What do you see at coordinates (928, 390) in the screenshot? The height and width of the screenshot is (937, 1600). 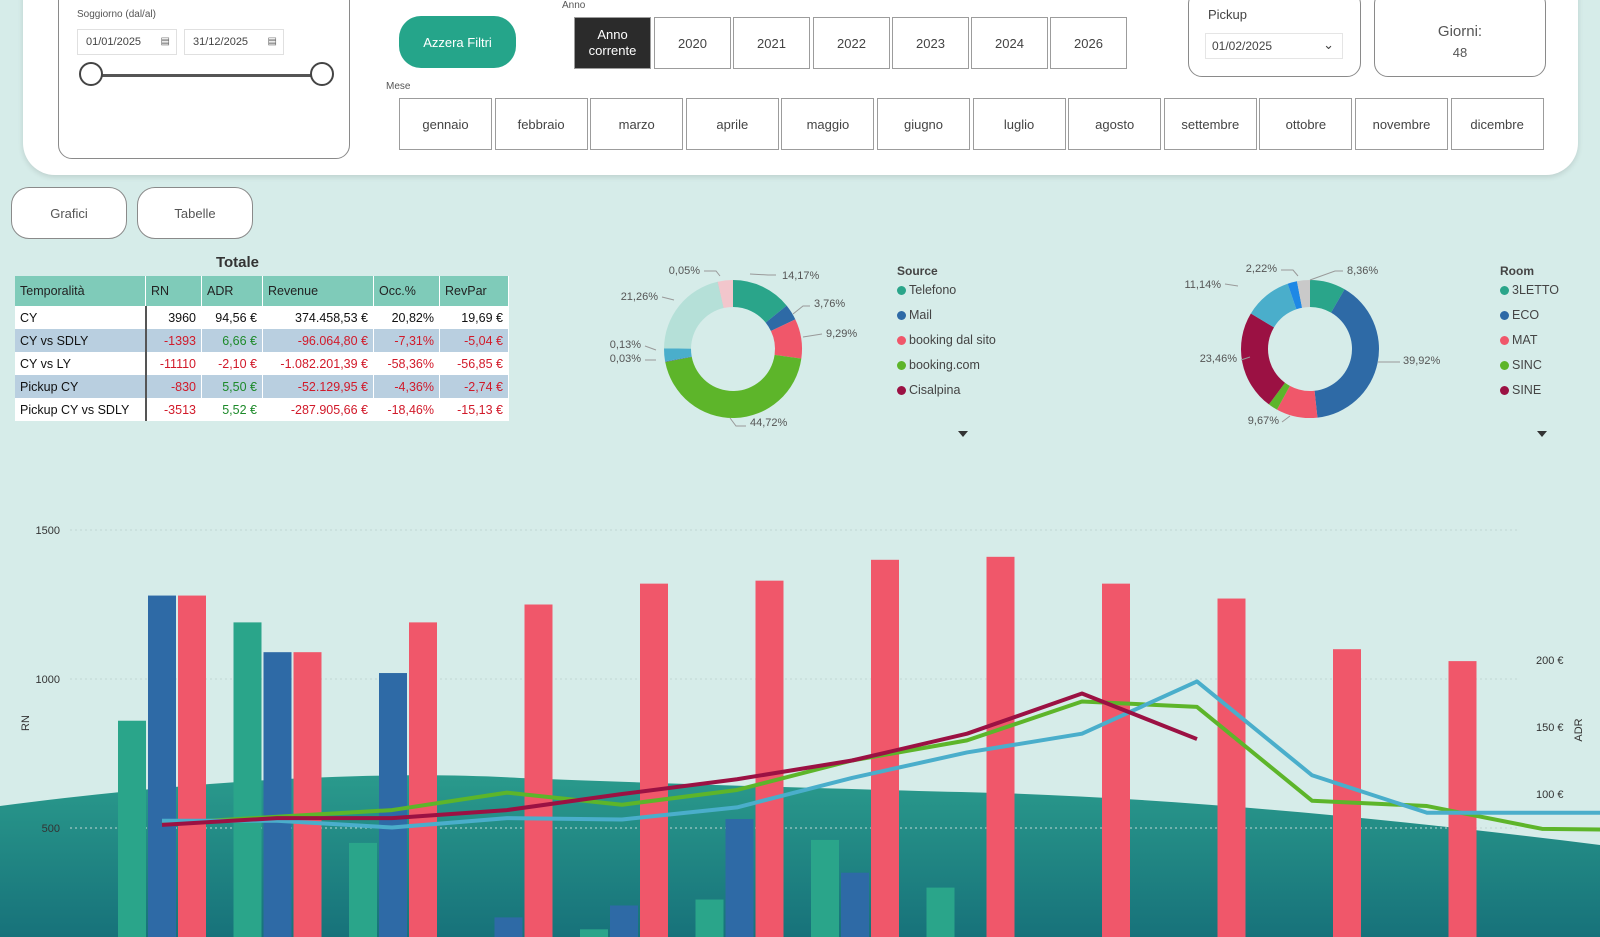 I see `legend-item: Cisalpina` at bounding box center [928, 390].